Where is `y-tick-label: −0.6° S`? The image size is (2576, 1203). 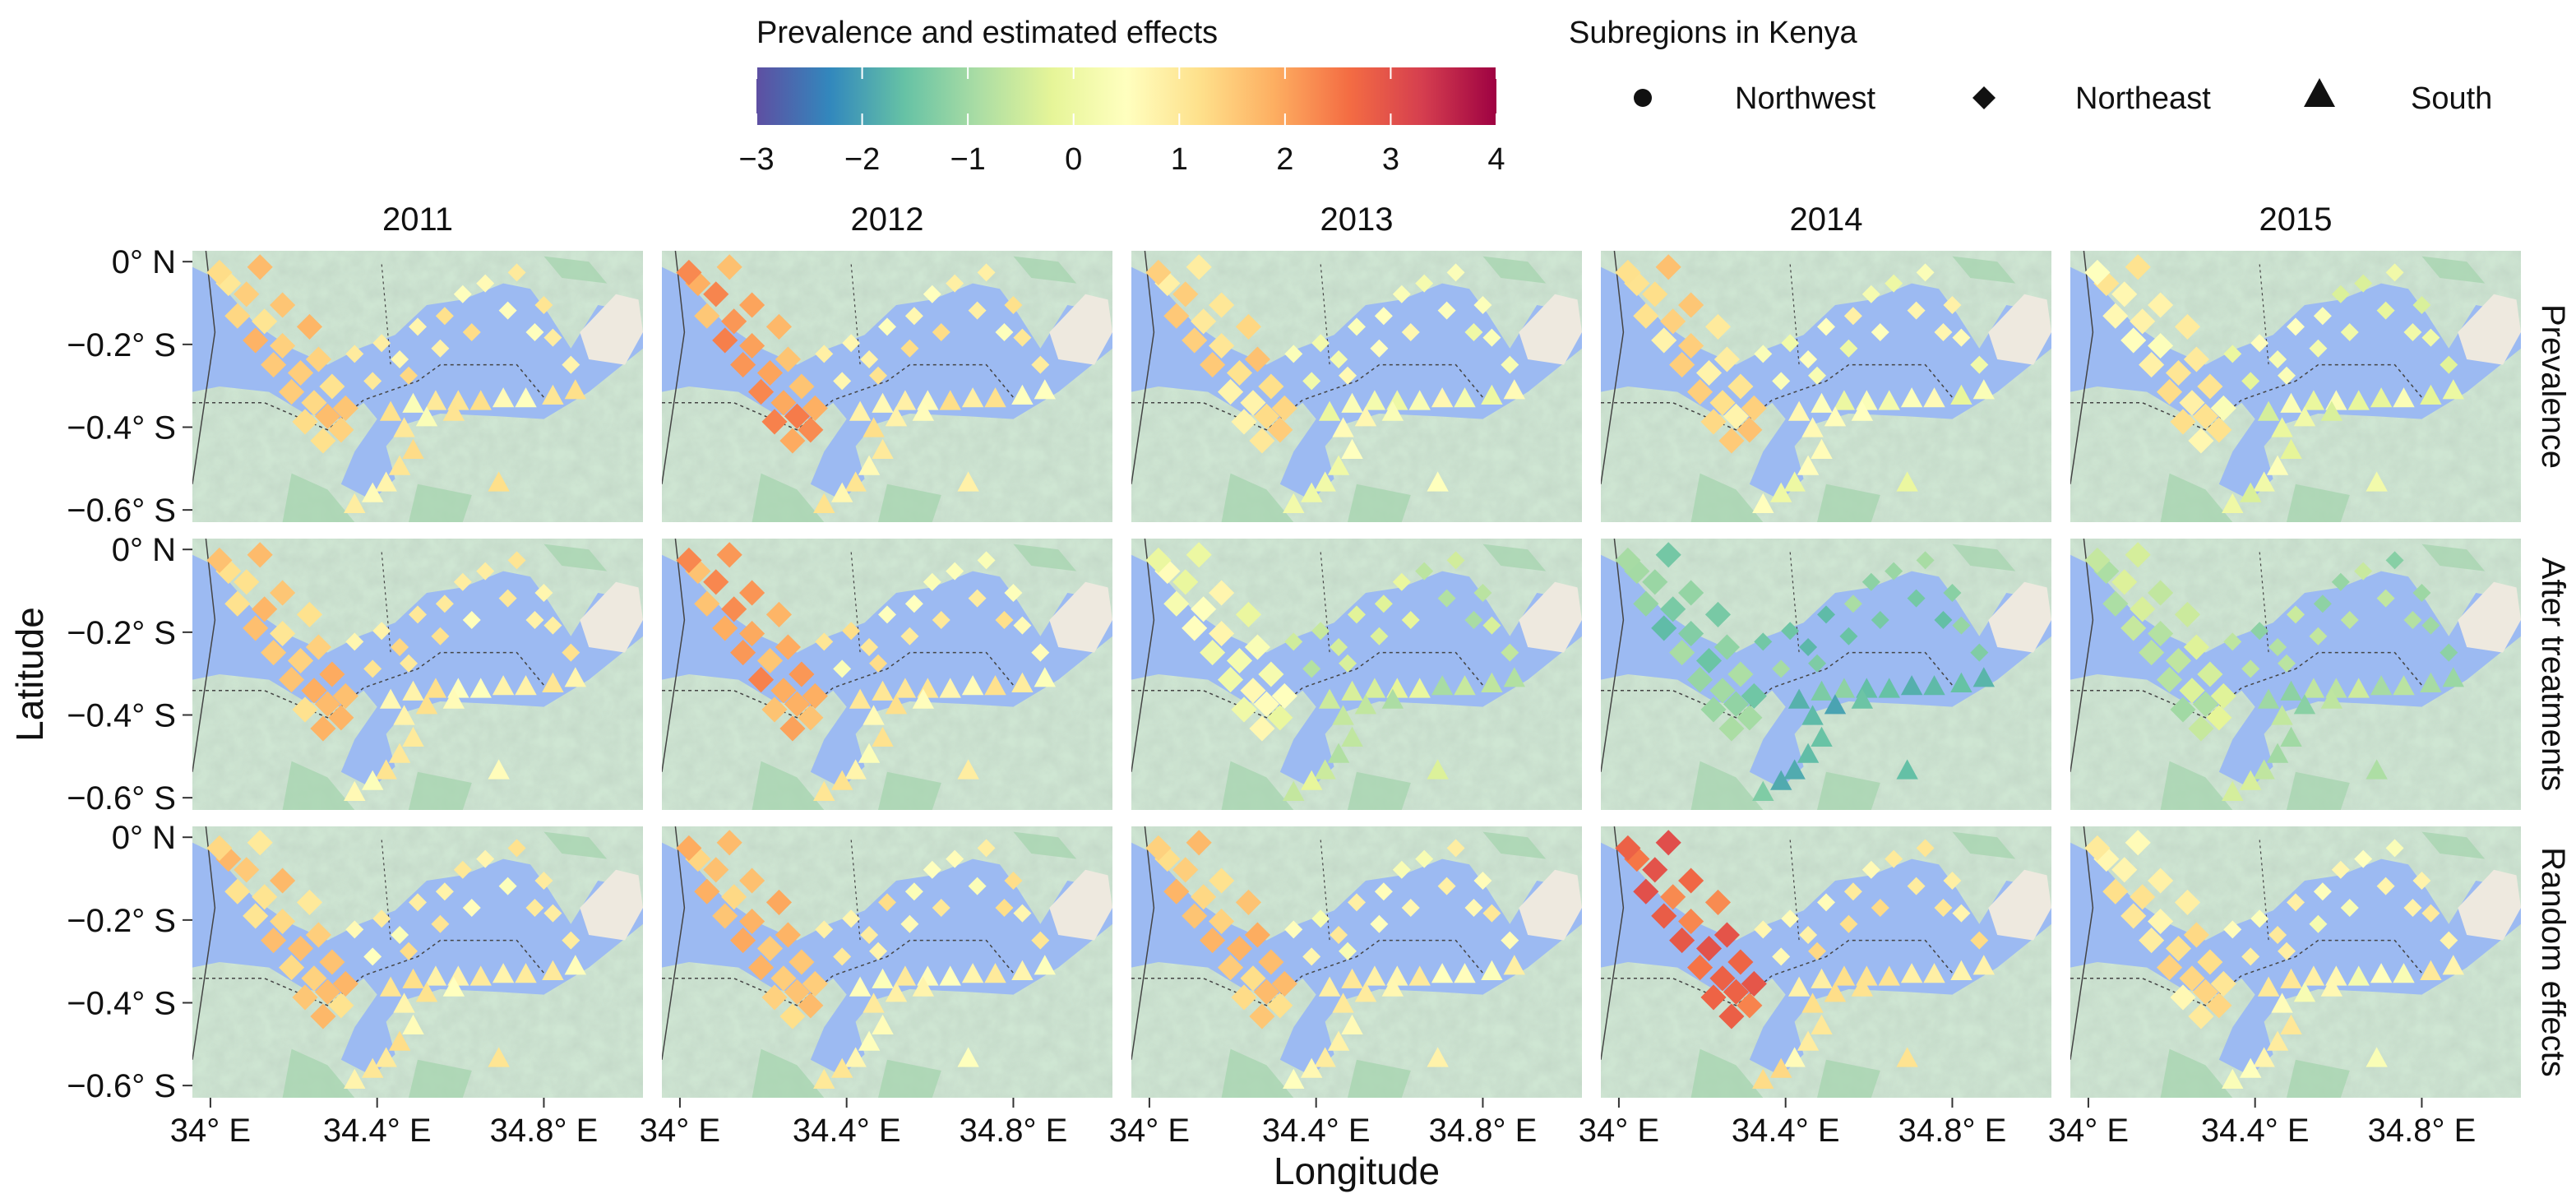 y-tick-label: −0.6° S is located at coordinates (121, 511).